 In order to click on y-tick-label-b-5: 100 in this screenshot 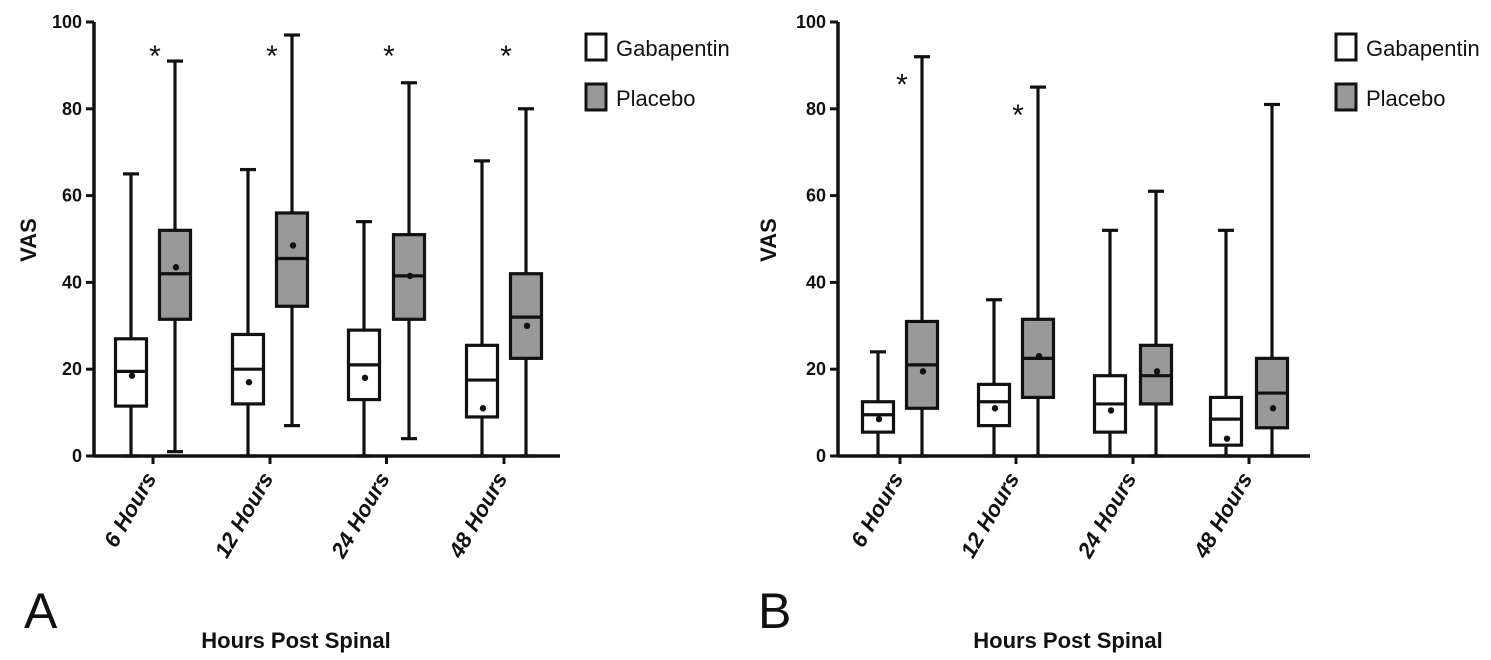, I will do `click(811, 22)`.